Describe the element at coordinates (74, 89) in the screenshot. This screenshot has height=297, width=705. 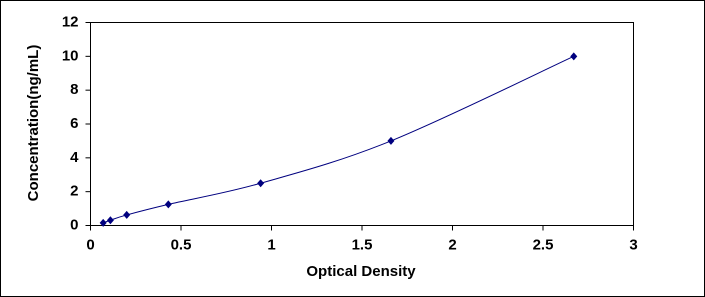
I see `y-tick-label: 8` at that location.